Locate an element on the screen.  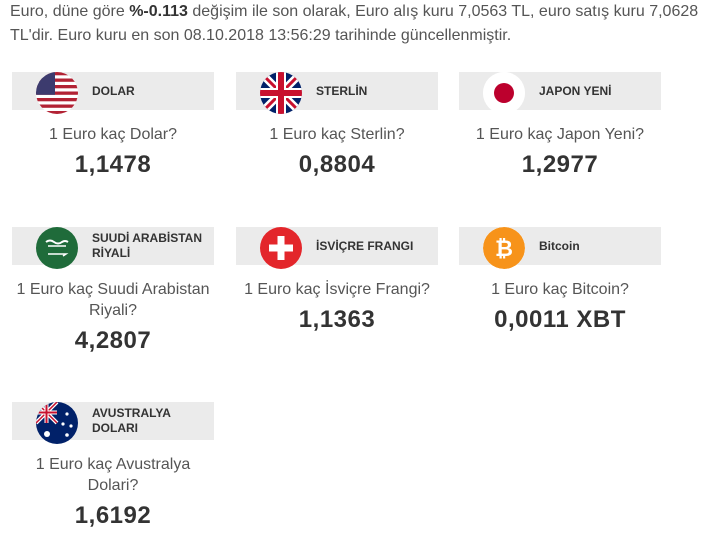
australia-flag-icon is located at coordinates (57, 423).